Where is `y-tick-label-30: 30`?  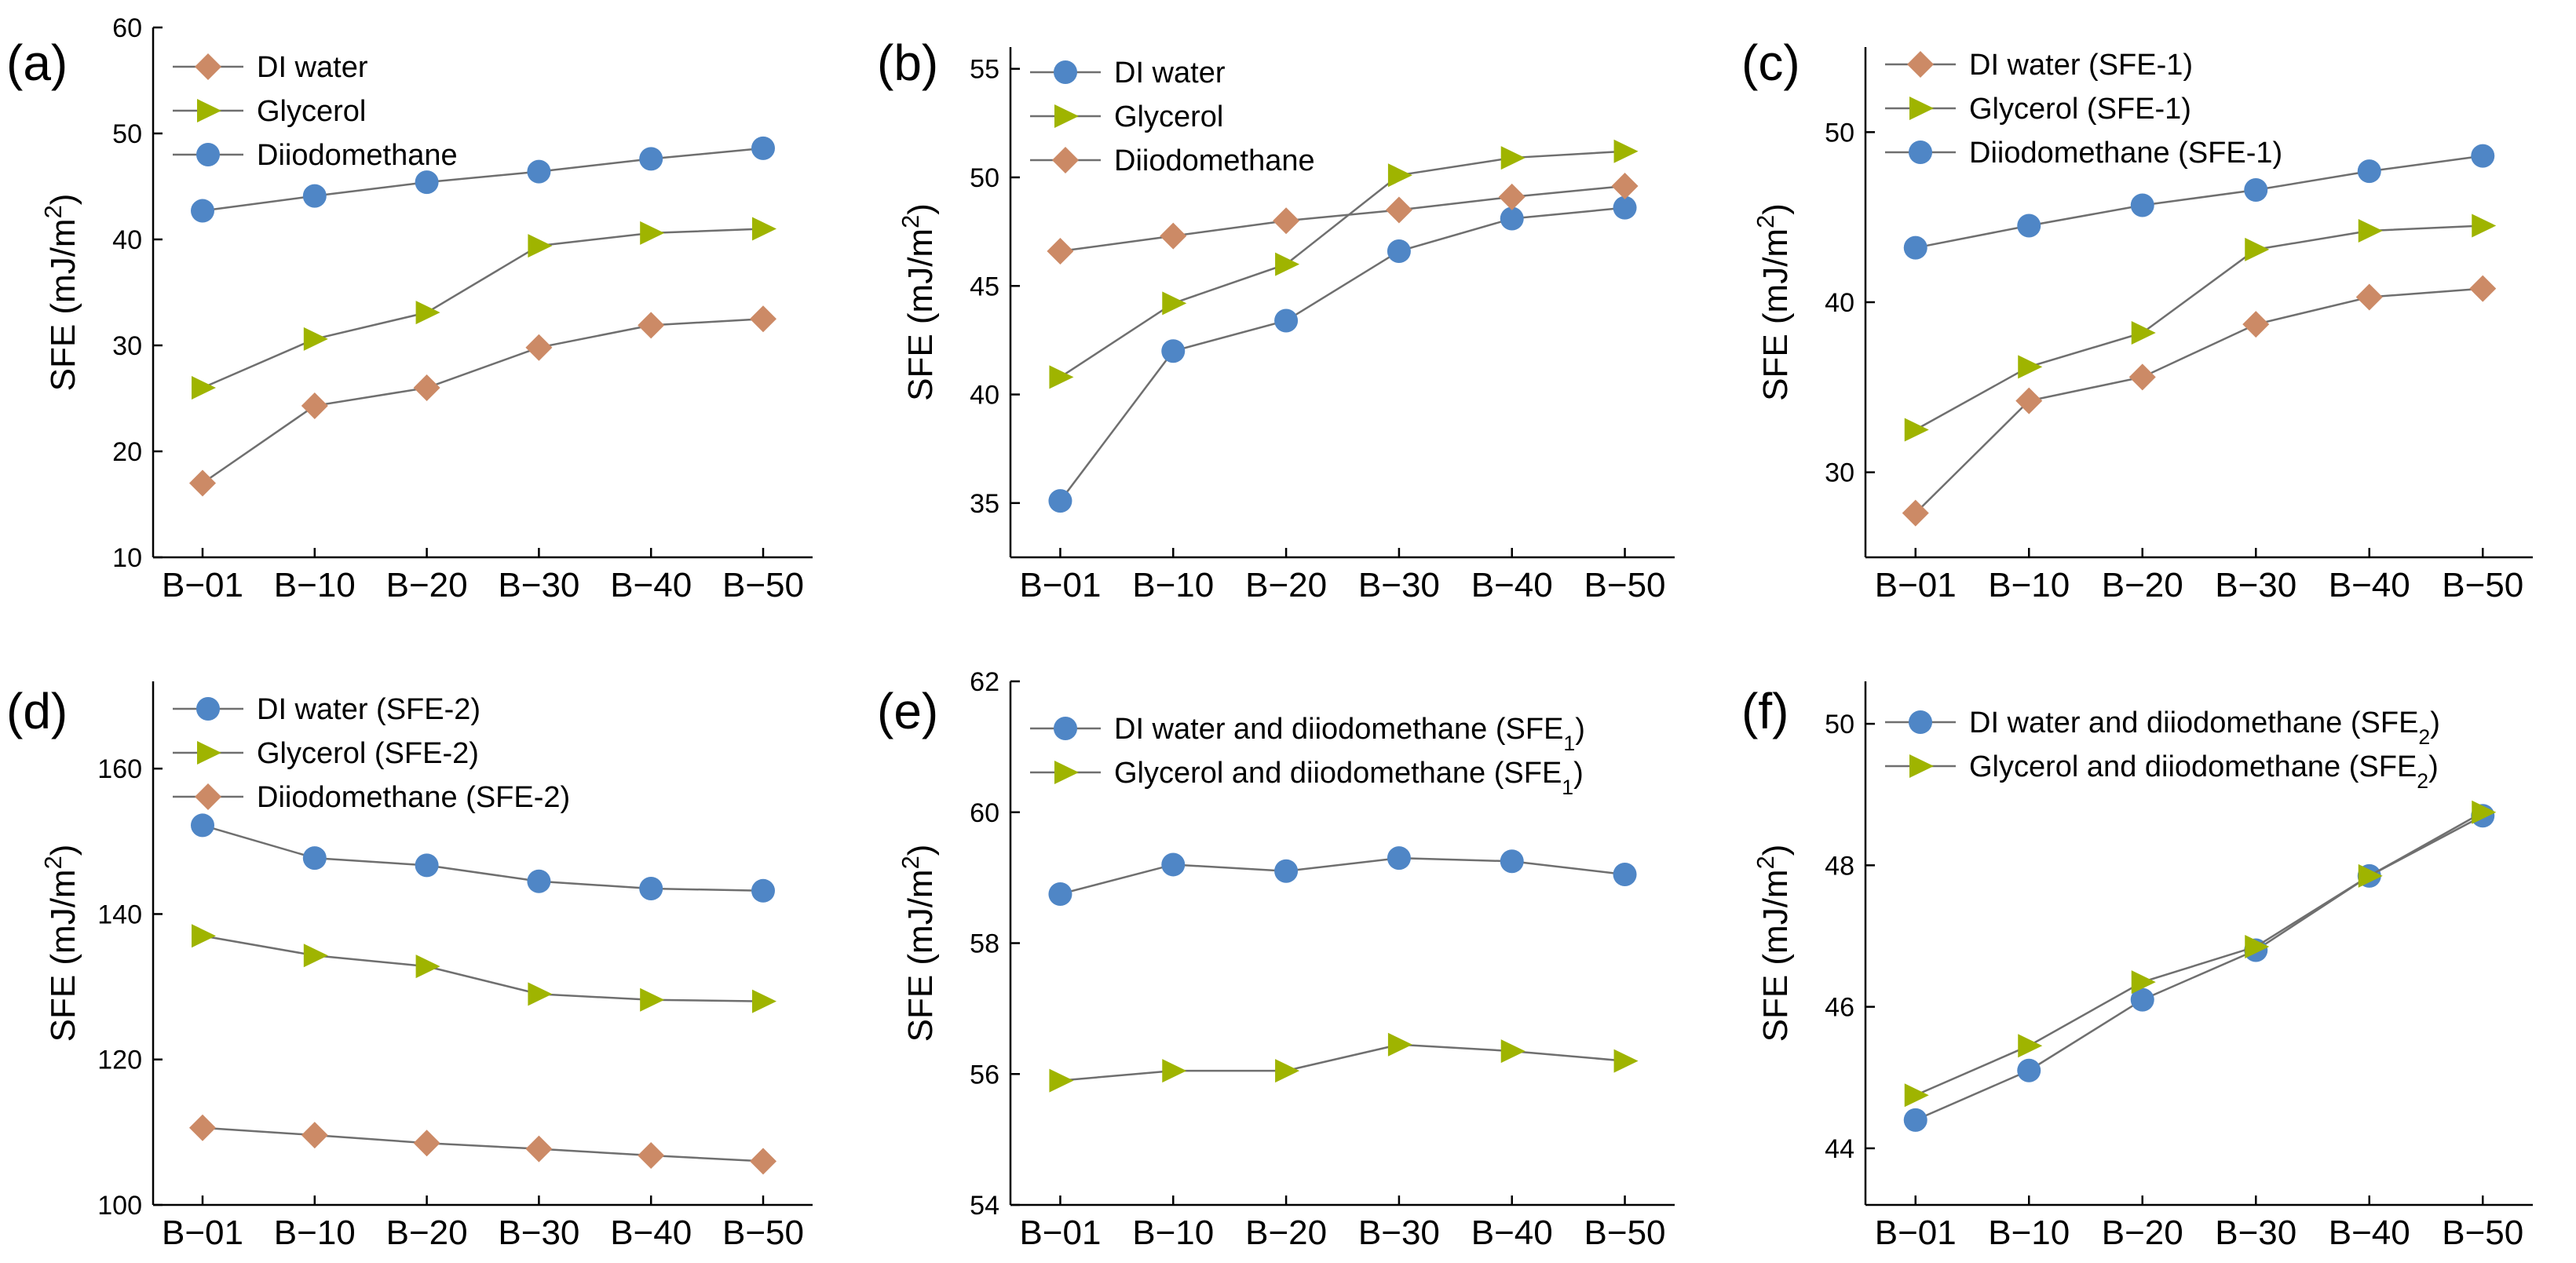 y-tick-label-30: 30 is located at coordinates (127, 346).